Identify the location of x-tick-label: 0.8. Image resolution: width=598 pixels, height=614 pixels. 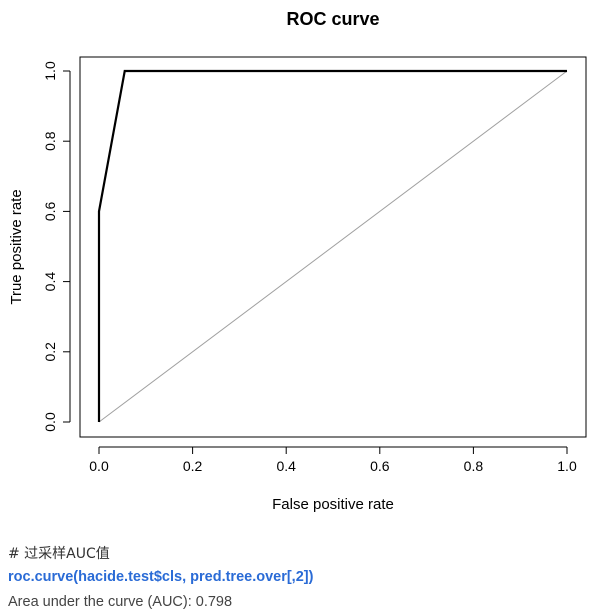
(474, 466).